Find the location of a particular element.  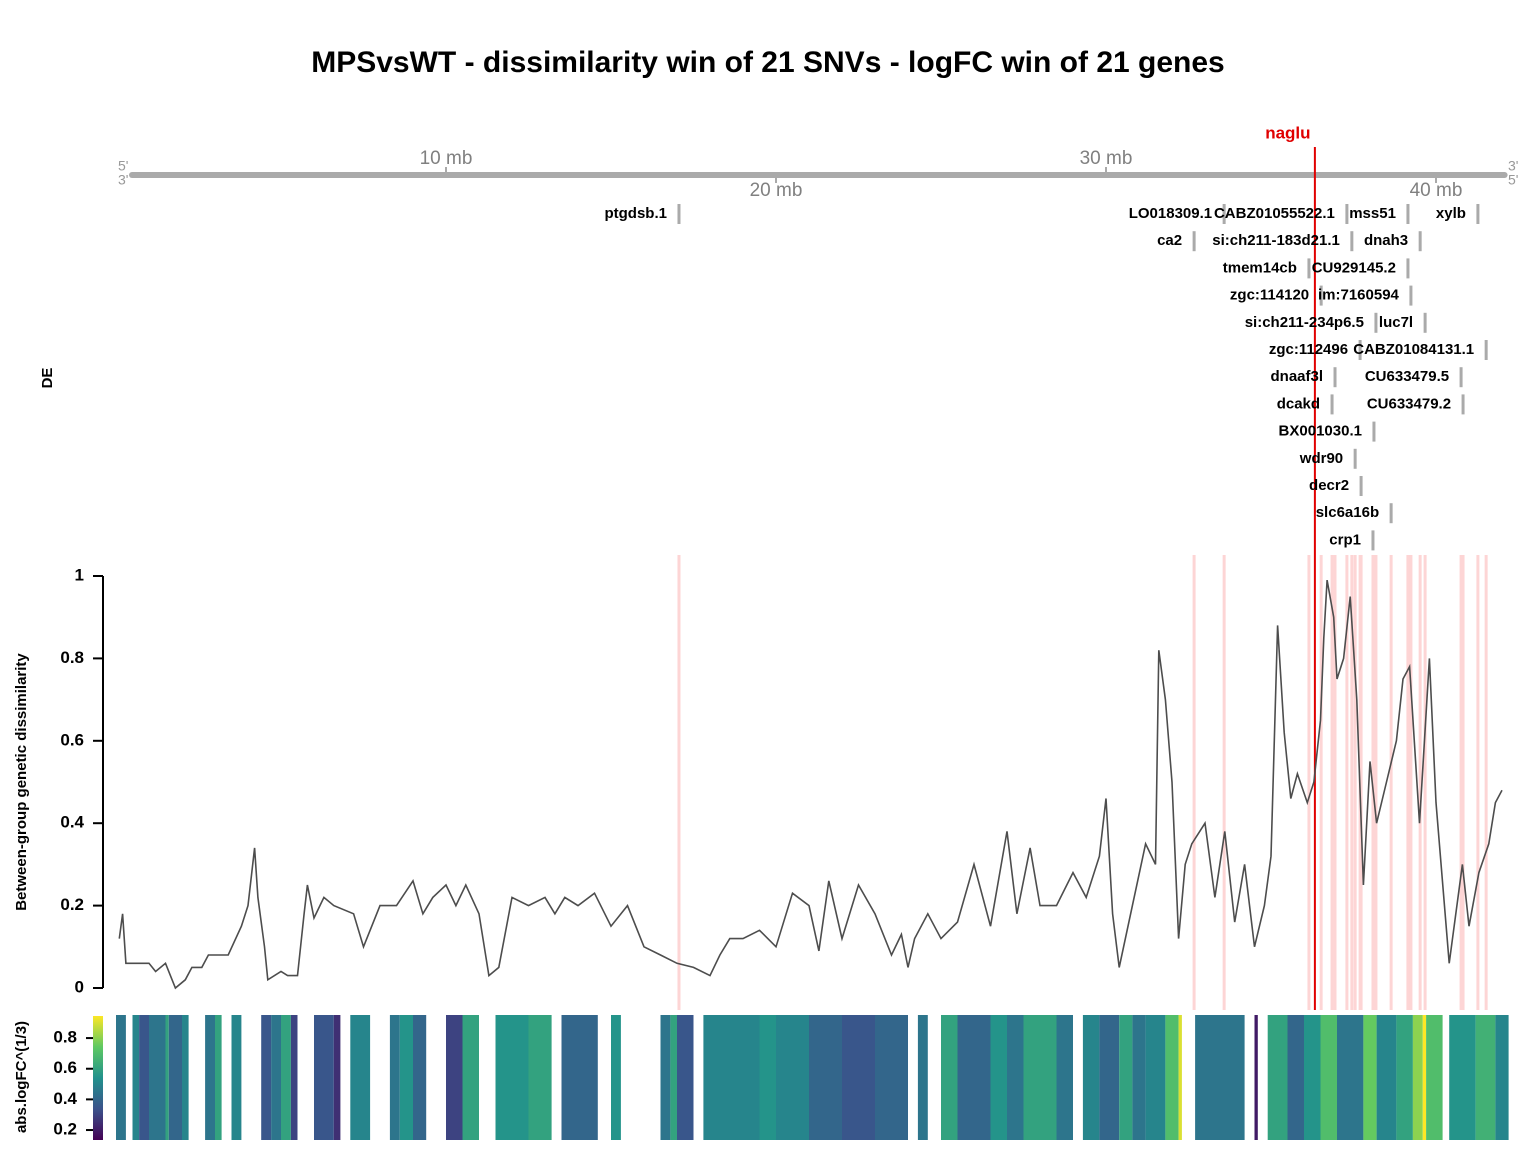

colorbar-tick-label: 0.6 is located at coordinates (65, 1067).